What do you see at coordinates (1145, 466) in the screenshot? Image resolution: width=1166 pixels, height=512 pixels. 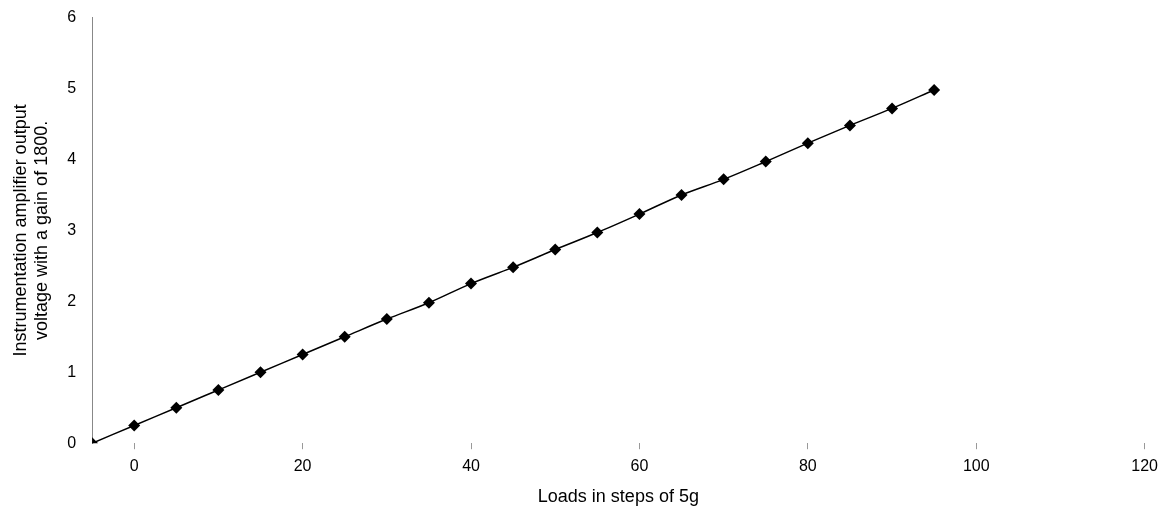 I see `x-tick-label: 120` at bounding box center [1145, 466].